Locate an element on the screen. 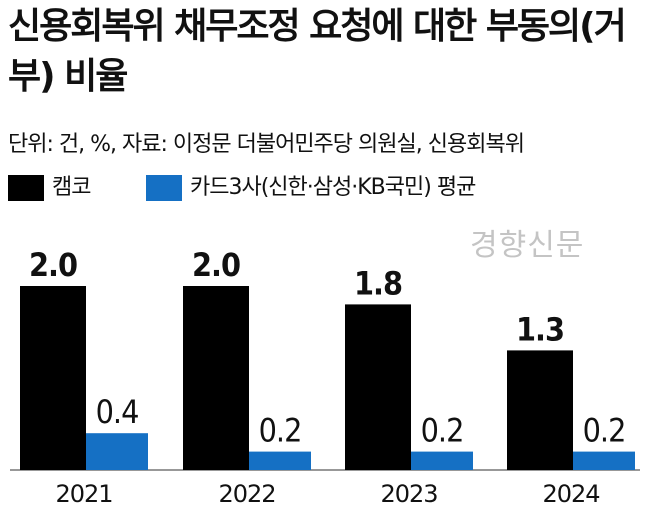 The width and height of the screenshot is (649, 509). bar-camco-2021 is located at coordinates (53, 378).